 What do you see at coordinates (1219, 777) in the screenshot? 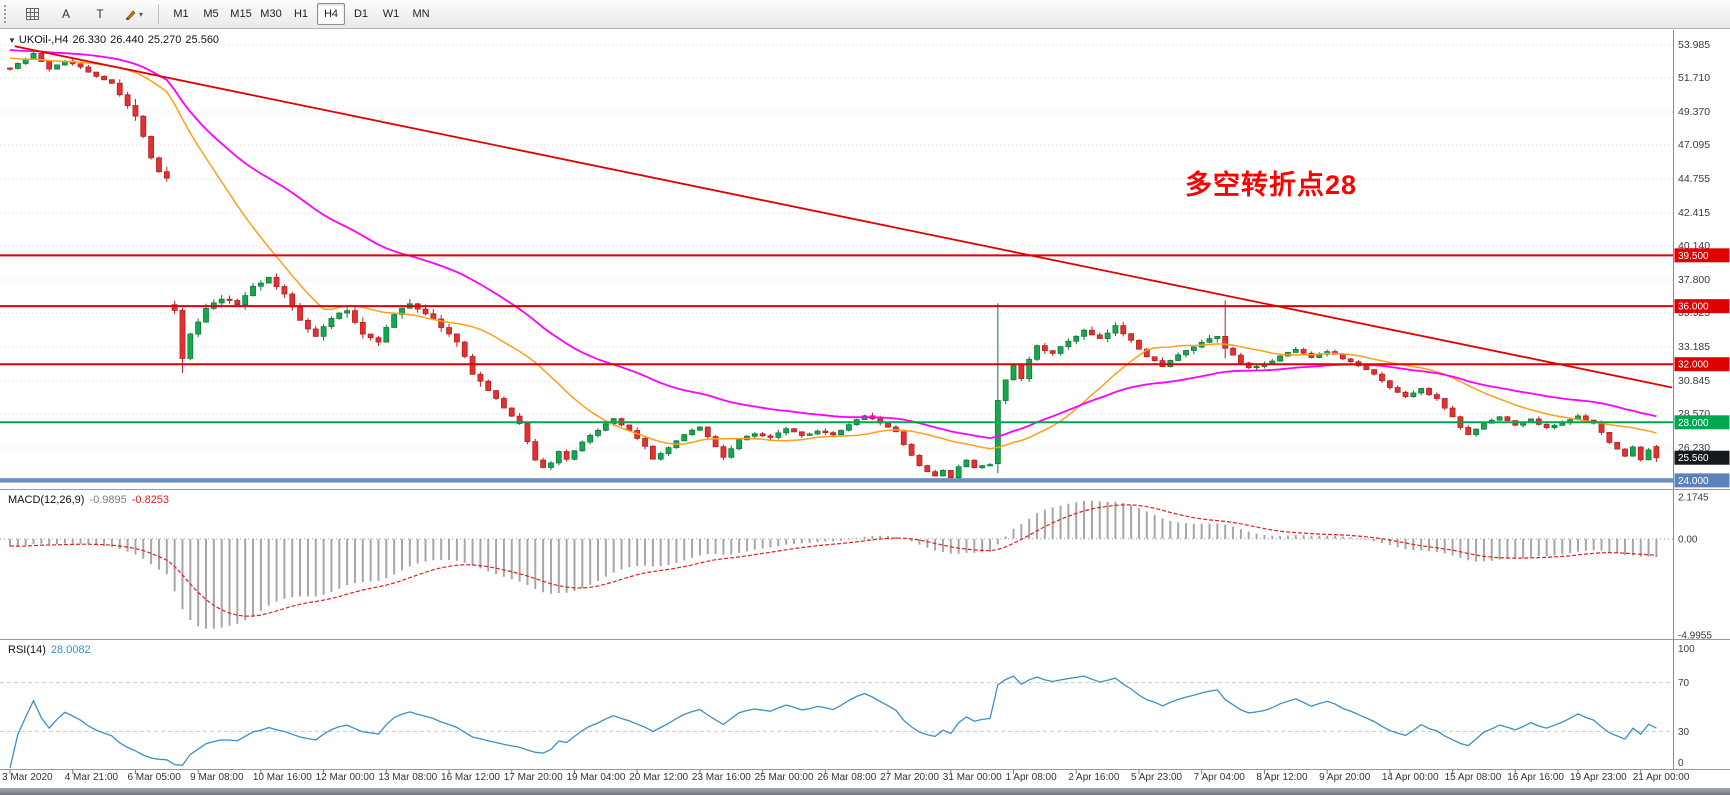
I see `time-label: 7 Apr 04:00` at bounding box center [1219, 777].